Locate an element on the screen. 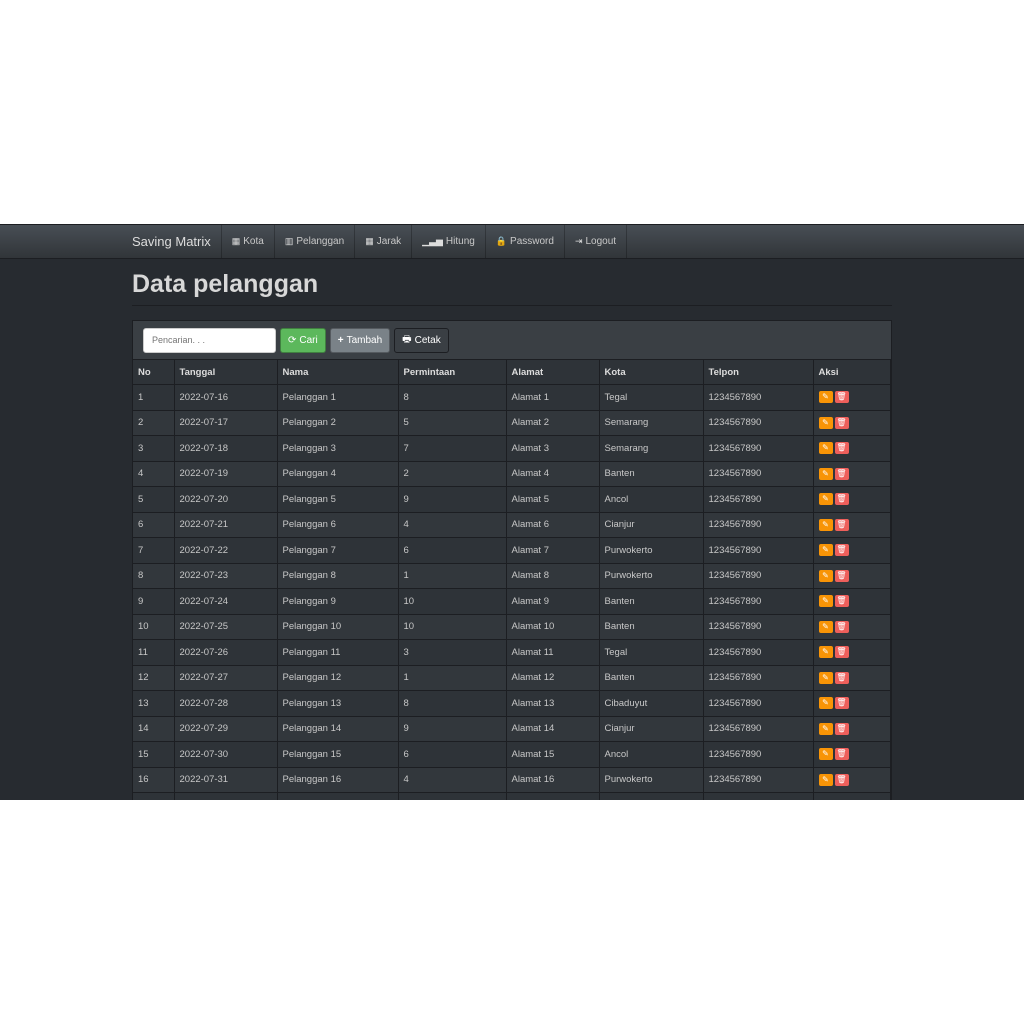 The height and width of the screenshot is (1024, 1024). table-cell: Purwokerto is located at coordinates (651, 779).